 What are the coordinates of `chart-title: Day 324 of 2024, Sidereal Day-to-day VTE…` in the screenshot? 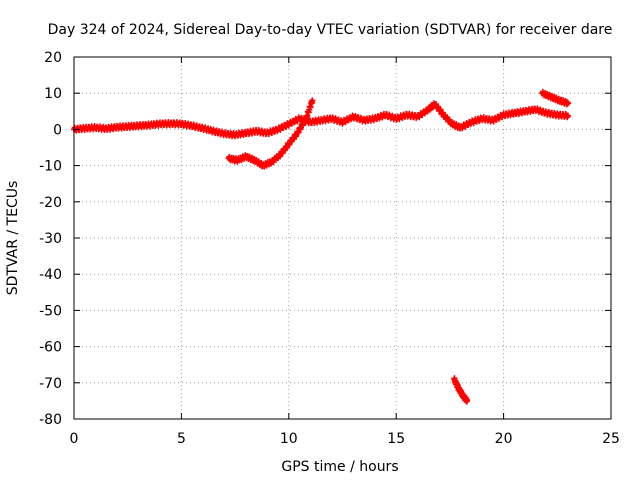 It's located at (330, 30).